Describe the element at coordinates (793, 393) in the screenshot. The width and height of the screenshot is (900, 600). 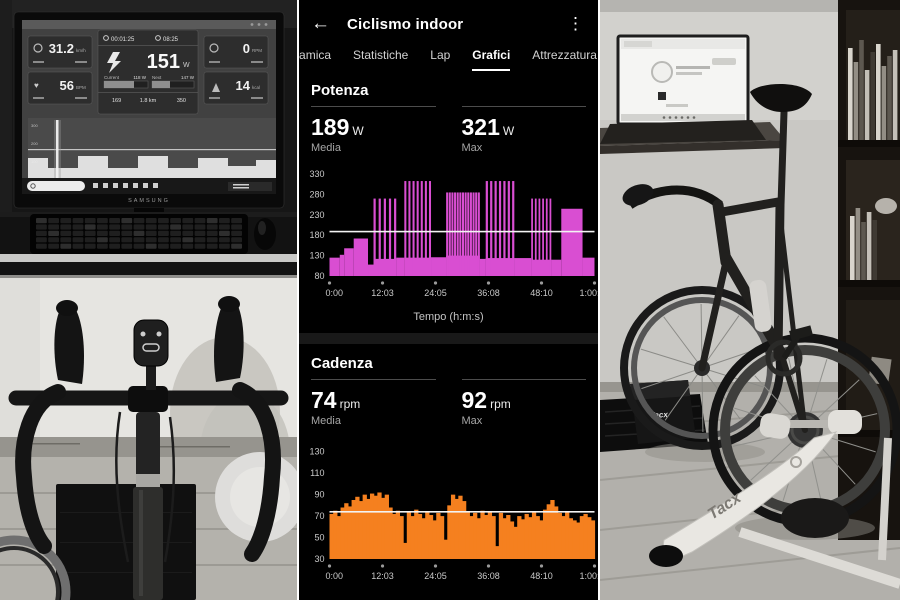
I see `chain-stay` at that location.